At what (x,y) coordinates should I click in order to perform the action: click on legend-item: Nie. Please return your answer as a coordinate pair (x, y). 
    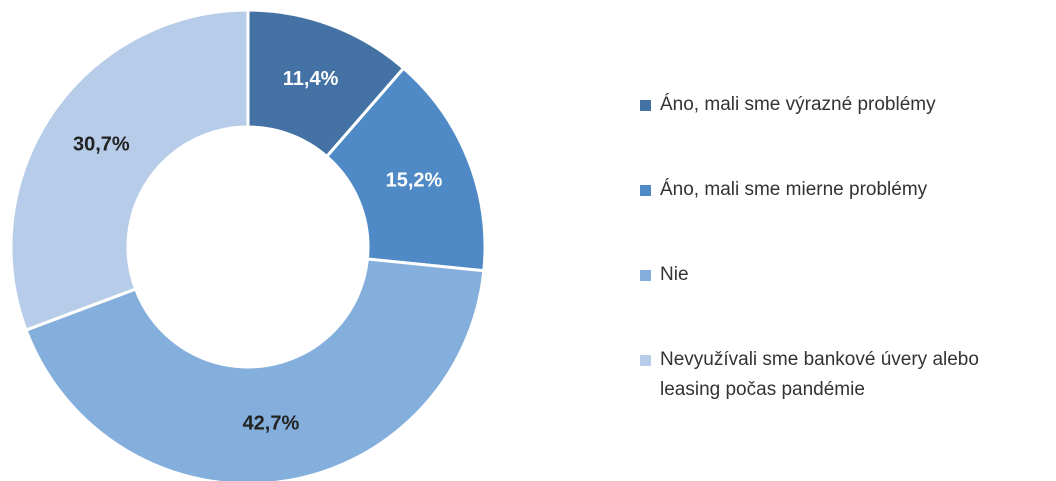
    Looking at the image, I should click on (810, 275).